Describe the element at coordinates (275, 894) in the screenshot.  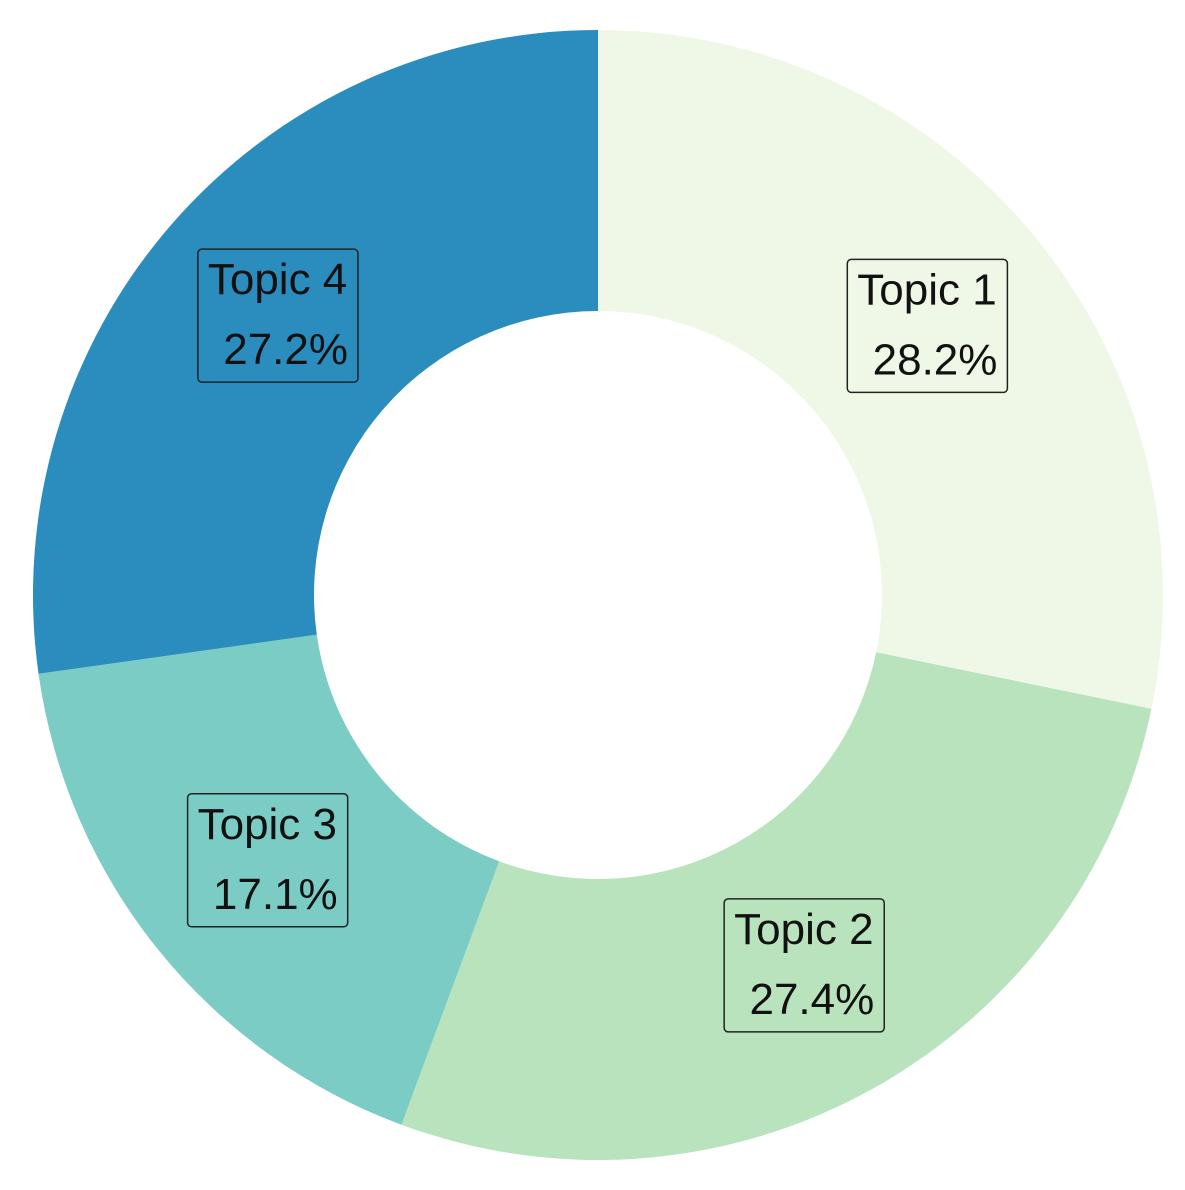
I see `value-label: 17.1%` at that location.